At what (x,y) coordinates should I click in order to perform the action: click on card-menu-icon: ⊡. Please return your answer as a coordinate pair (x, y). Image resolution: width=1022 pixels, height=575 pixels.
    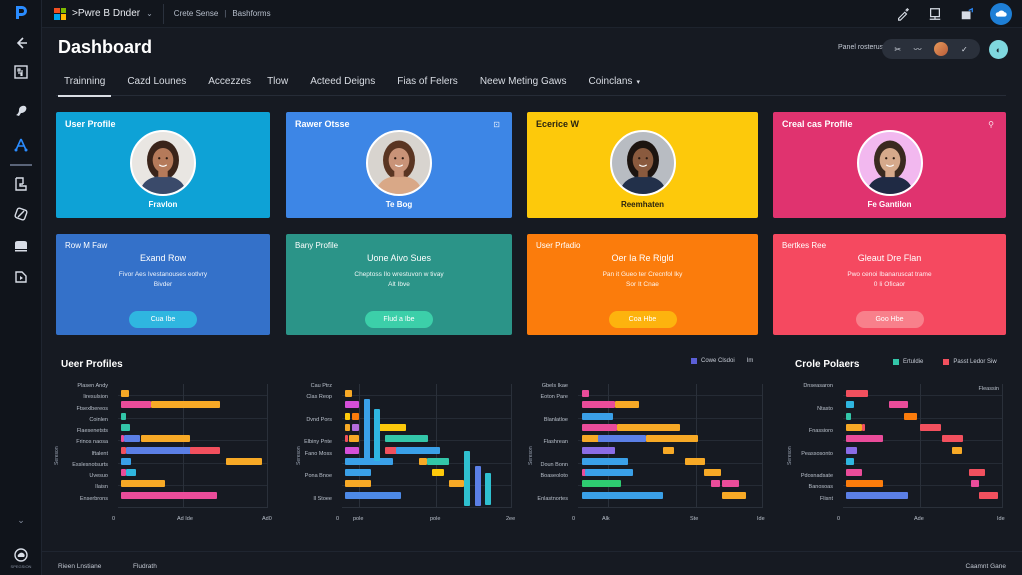
    Looking at the image, I should click on (496, 124).